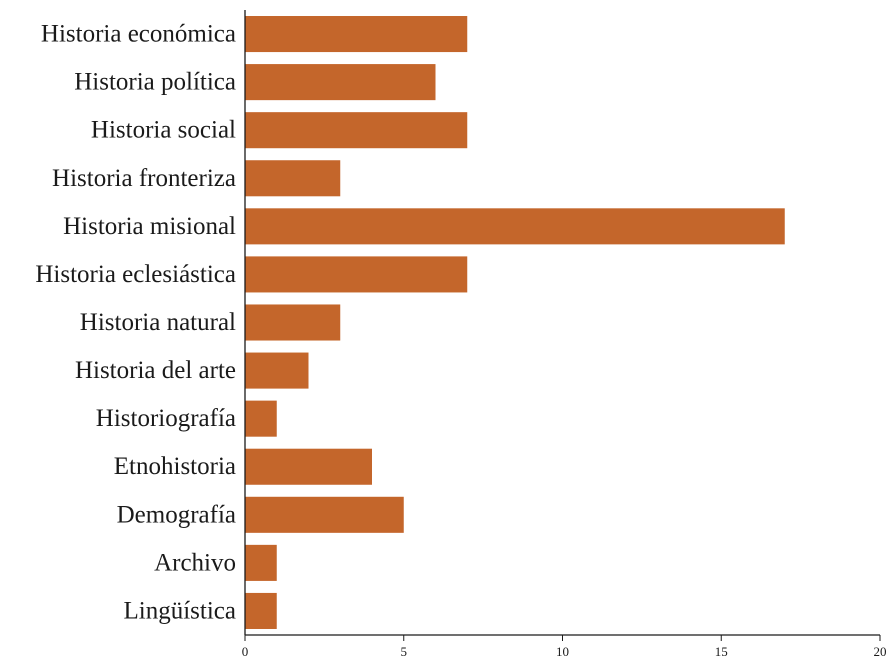  What do you see at coordinates (404, 651) in the screenshot?
I see `x-tick-label-1: 5` at bounding box center [404, 651].